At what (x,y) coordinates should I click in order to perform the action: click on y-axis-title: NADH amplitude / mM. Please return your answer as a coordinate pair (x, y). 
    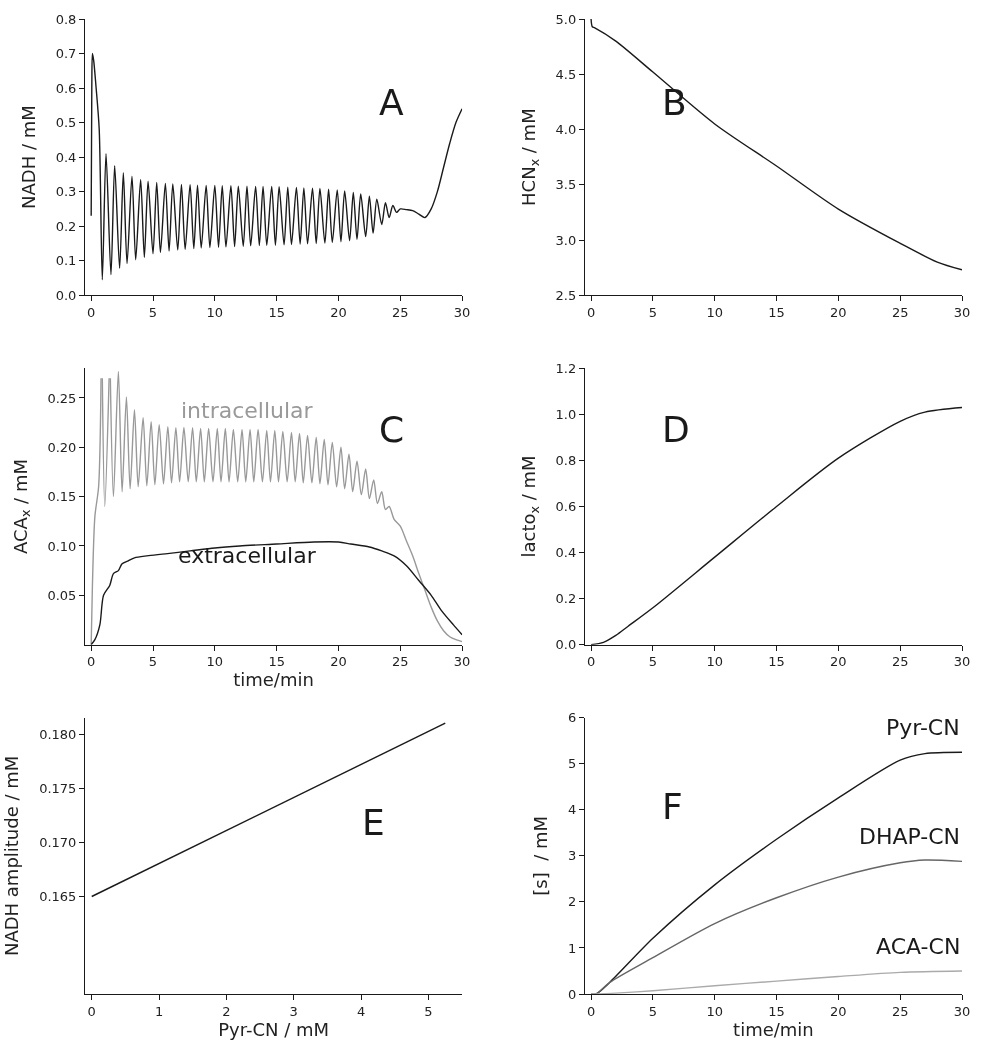
    Looking at the image, I should click on (12, 856).